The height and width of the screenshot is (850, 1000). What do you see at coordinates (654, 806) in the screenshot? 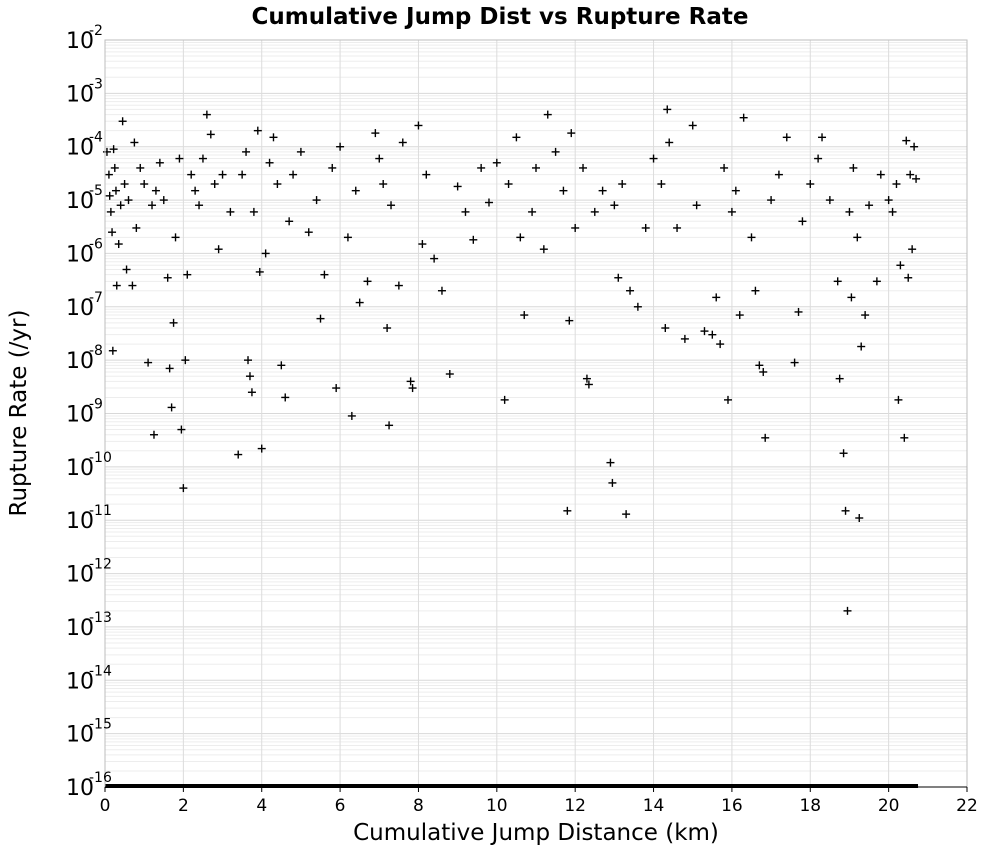
I see `x-tick-label: 14` at bounding box center [654, 806].